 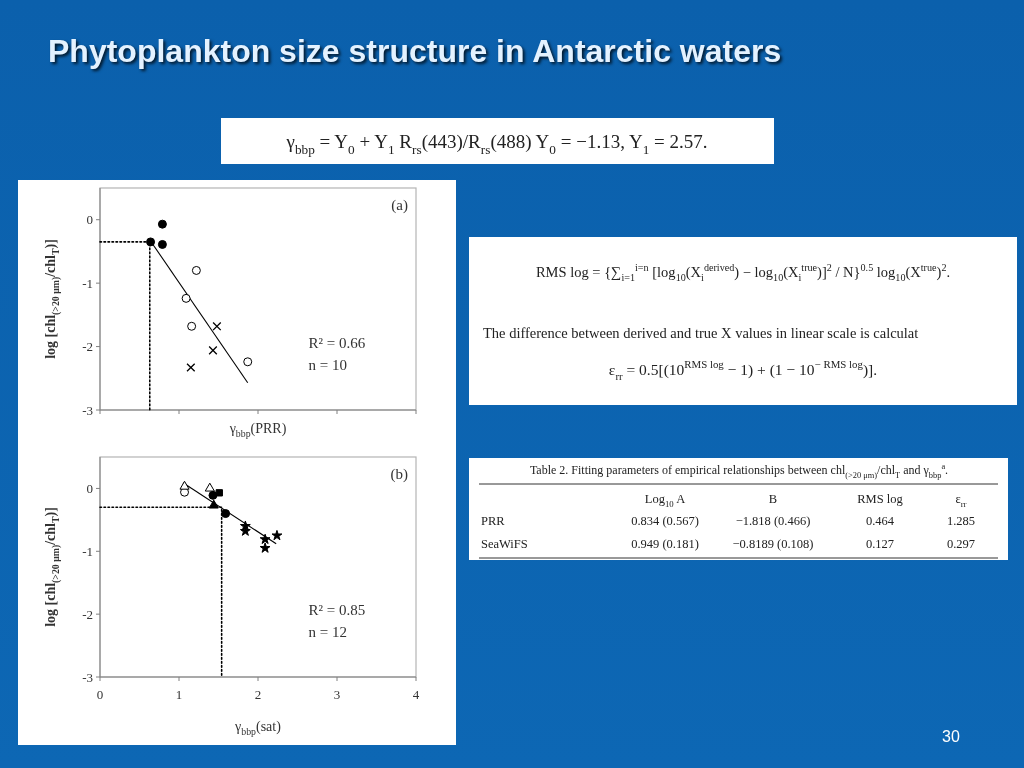 I want to click on text: −1.818 (0.466), so click(x=773, y=521).